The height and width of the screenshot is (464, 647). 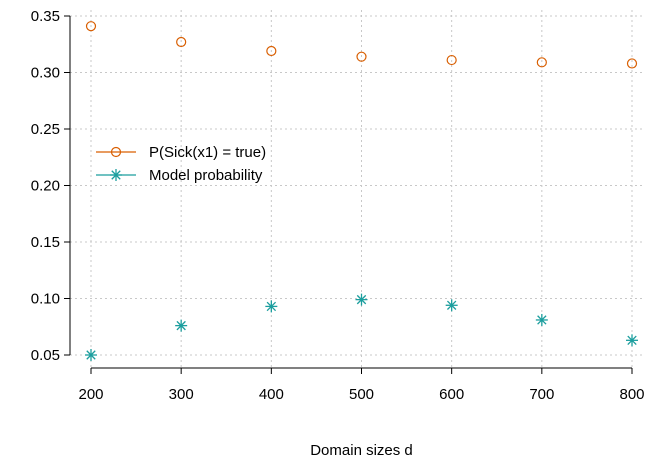 I want to click on x-tick-label: 200, so click(x=90, y=394).